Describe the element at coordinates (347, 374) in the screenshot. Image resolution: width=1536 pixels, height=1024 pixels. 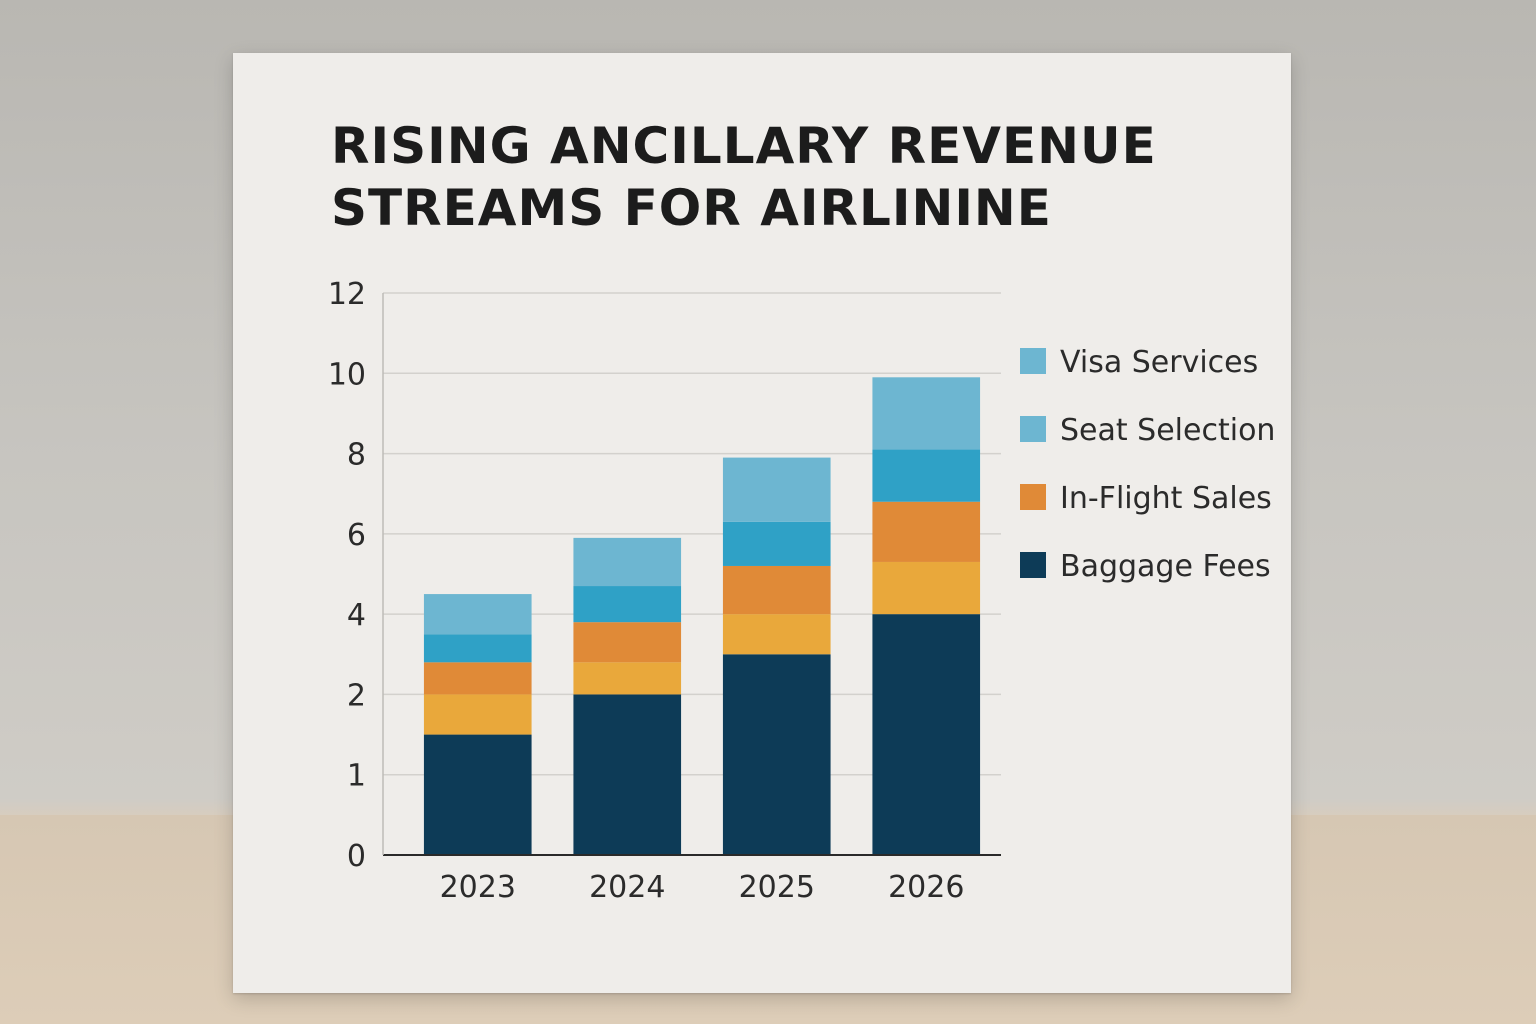
I see `y-tick-label: 10` at that location.